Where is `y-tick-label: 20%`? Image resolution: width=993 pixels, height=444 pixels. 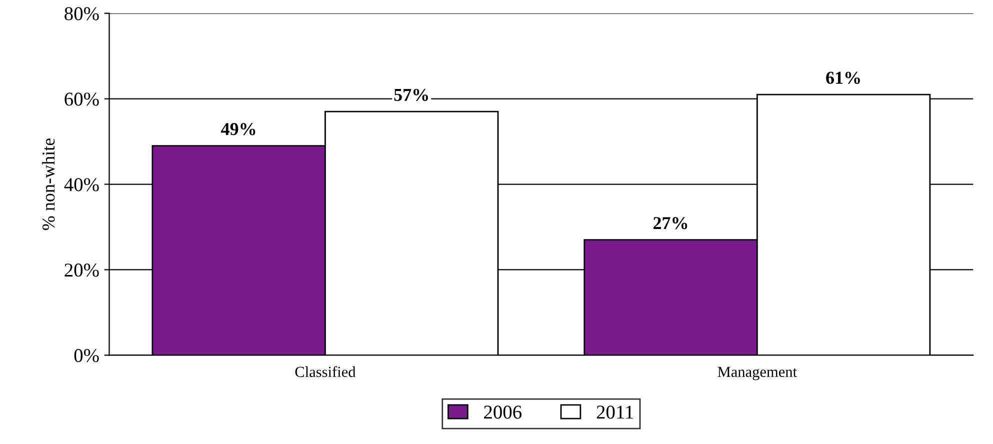 y-tick-label: 20% is located at coordinates (81, 270).